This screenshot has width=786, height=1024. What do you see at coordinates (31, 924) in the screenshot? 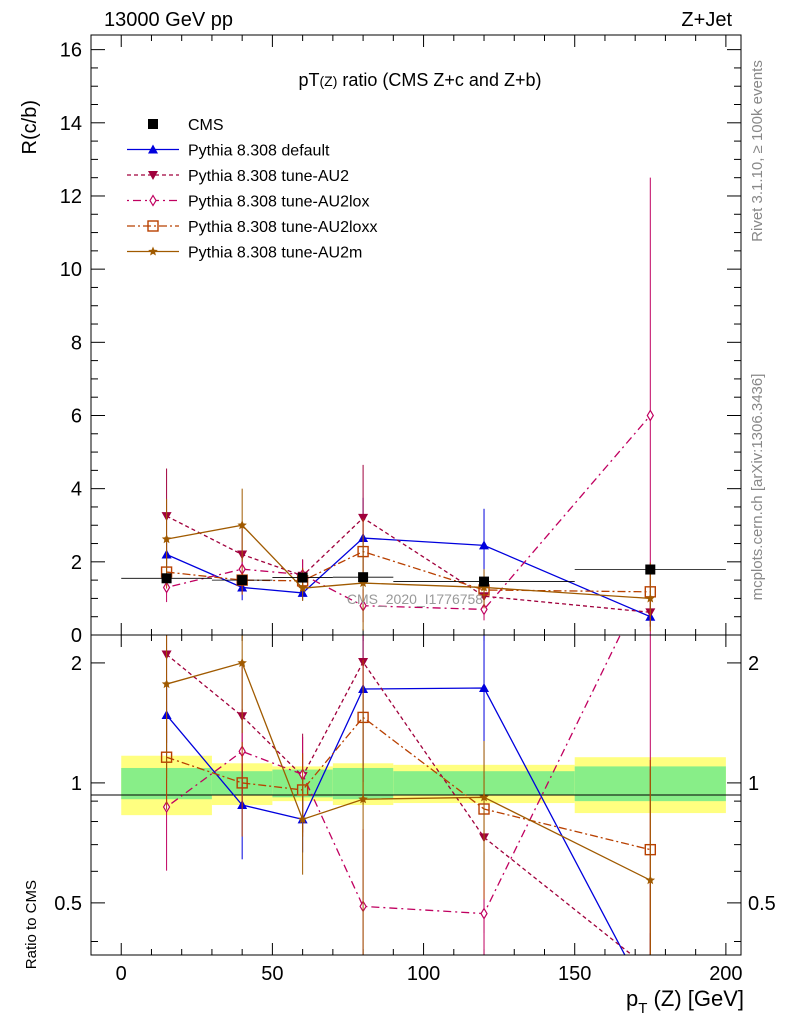
I see `ratio-axis-label: Ratio to CMS` at bounding box center [31, 924].